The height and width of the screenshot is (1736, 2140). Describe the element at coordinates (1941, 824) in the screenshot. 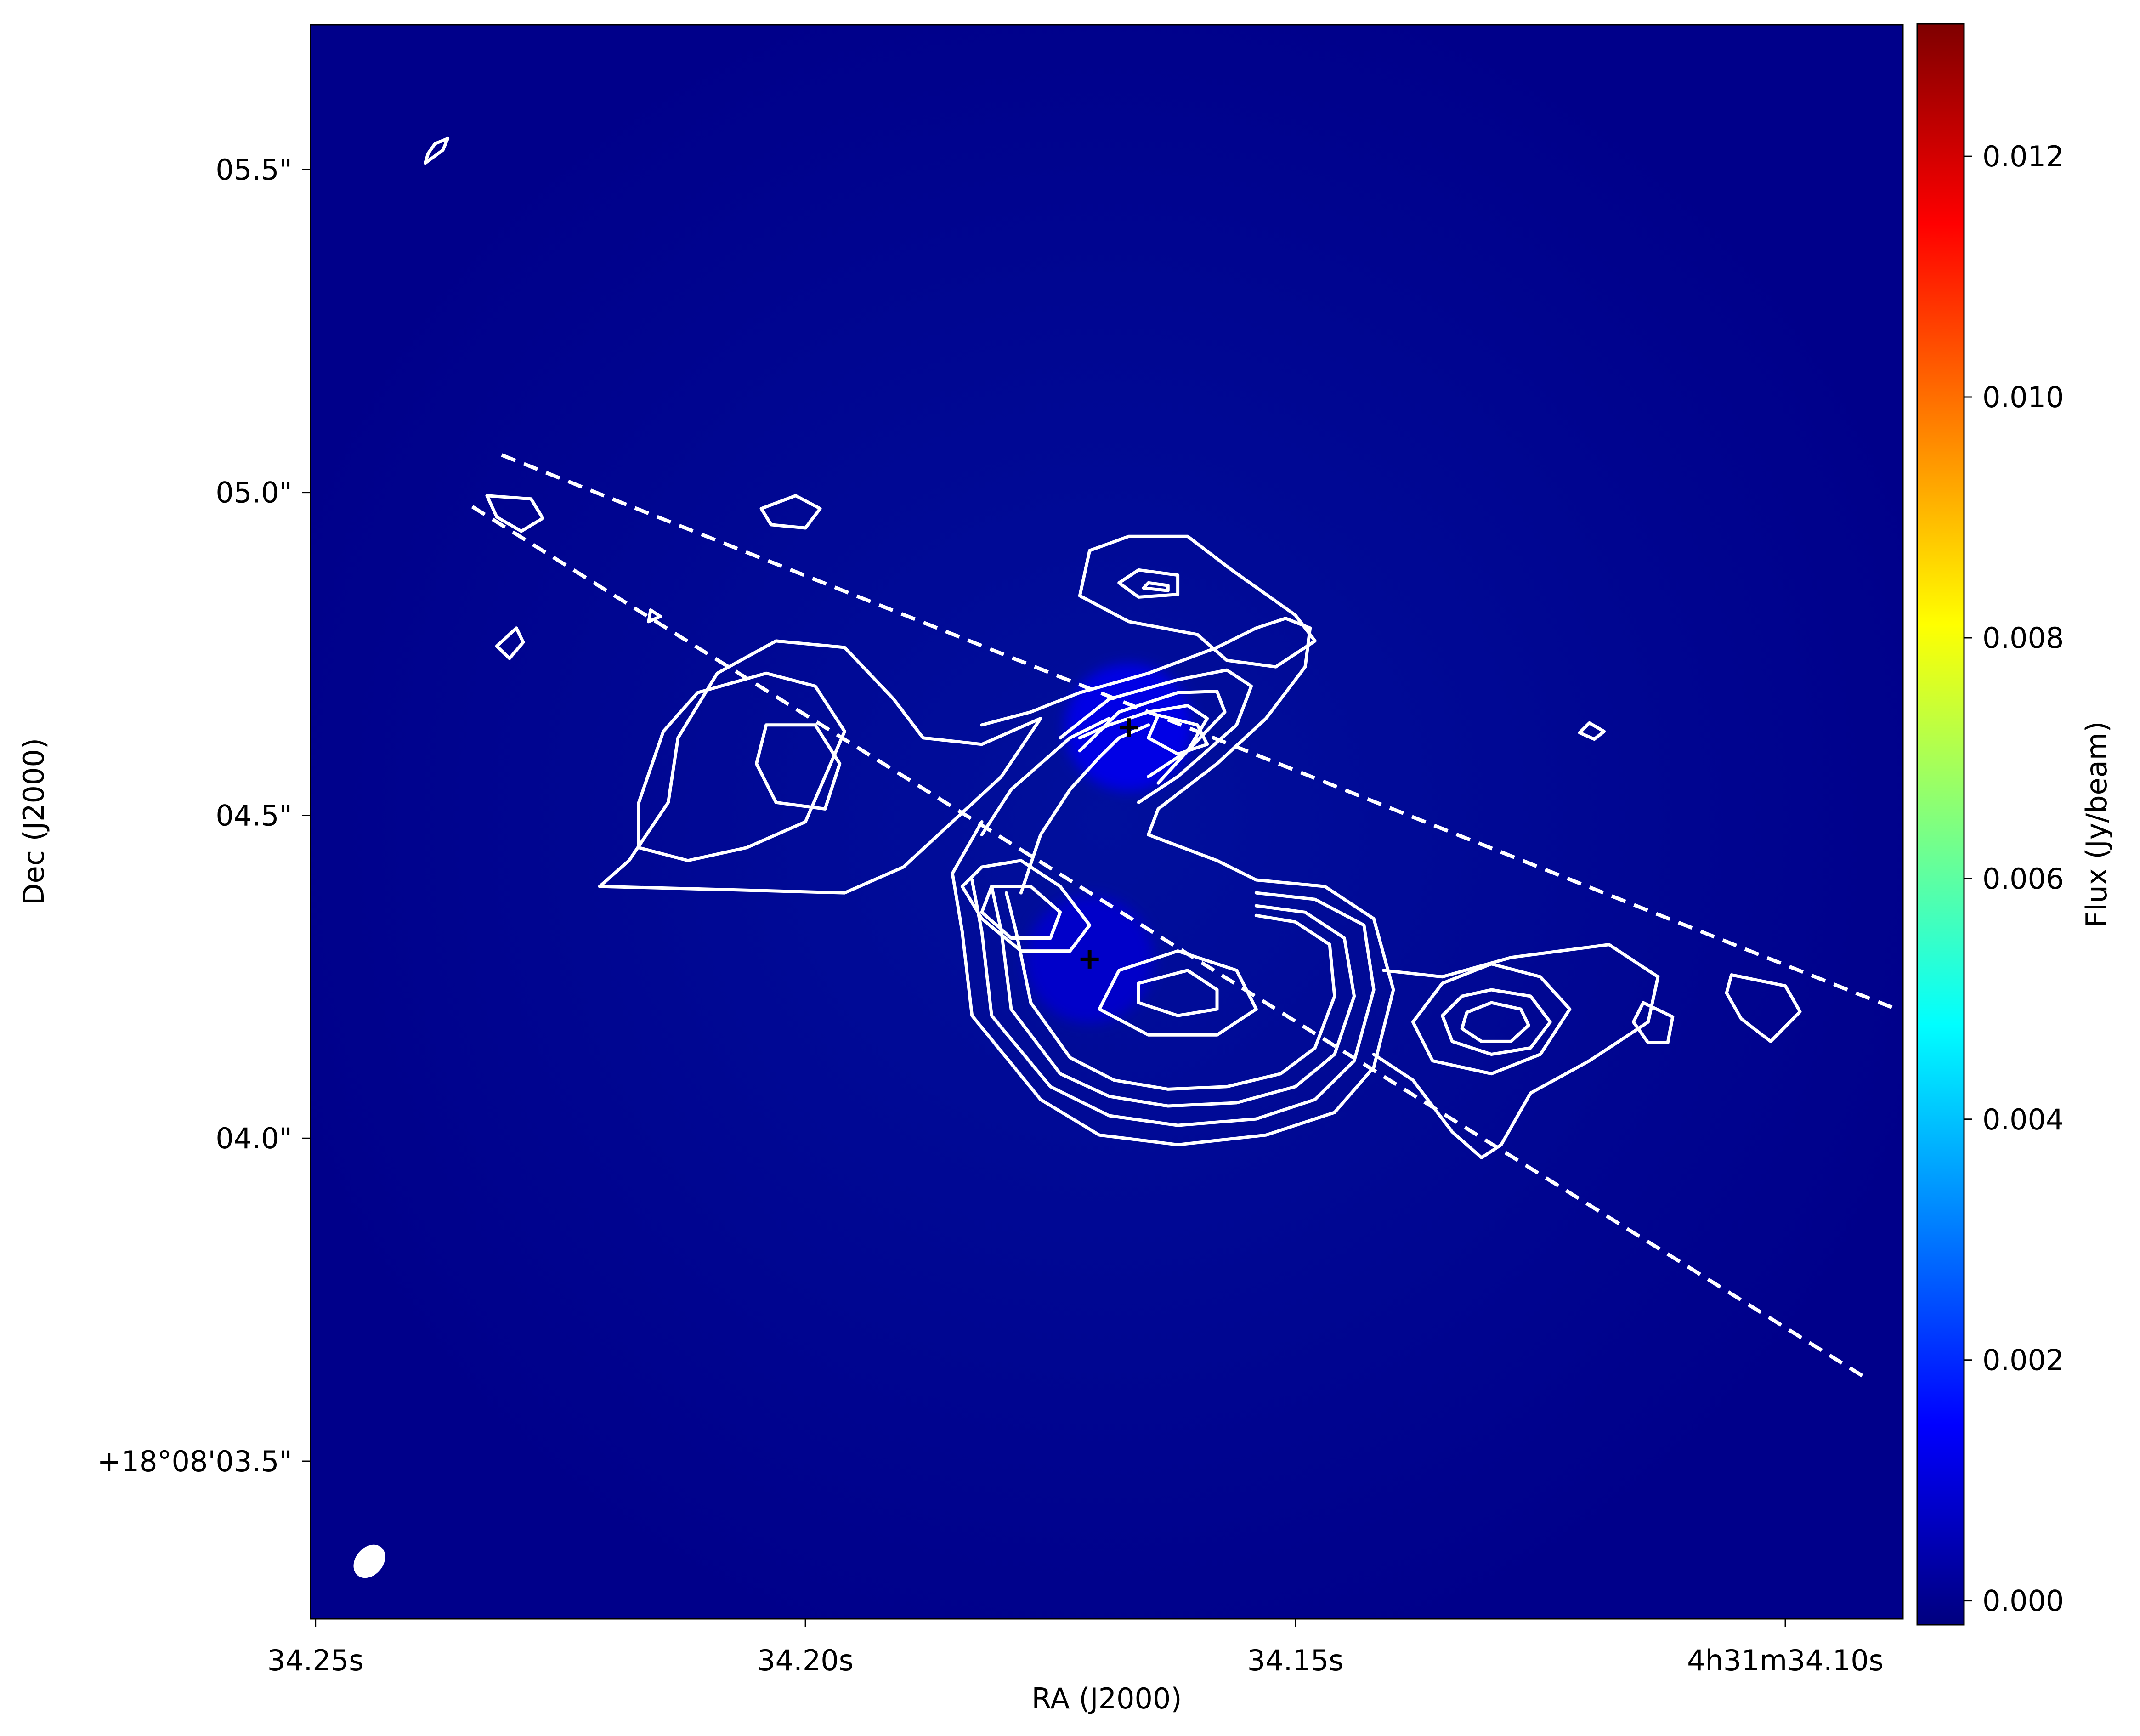

I see `colorbar-gradient` at that location.